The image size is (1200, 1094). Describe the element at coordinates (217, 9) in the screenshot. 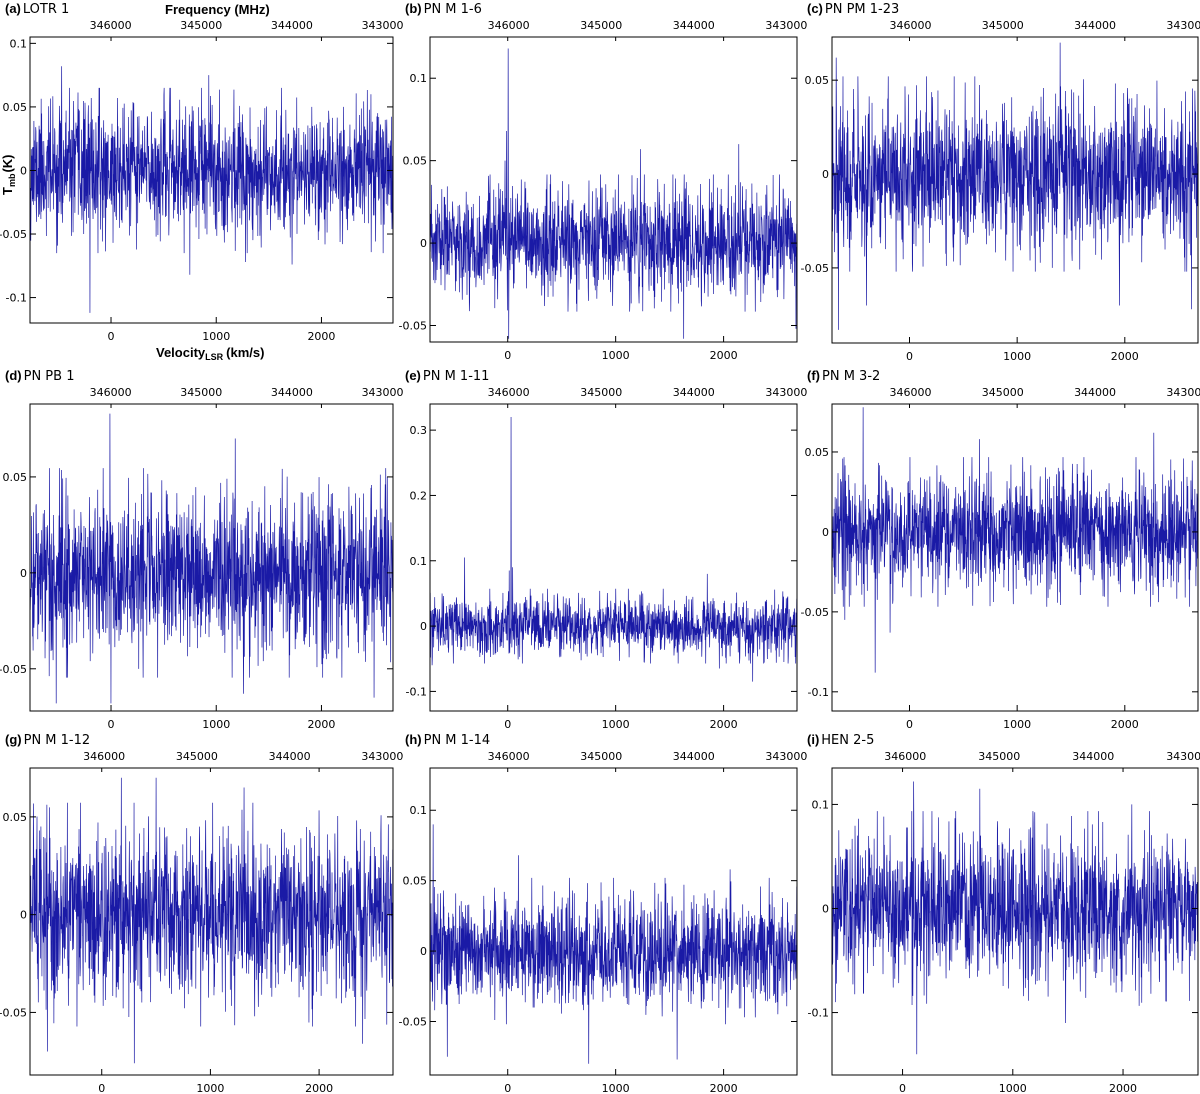

I see `frequency-axis-title: Frequency (MHz)` at that location.